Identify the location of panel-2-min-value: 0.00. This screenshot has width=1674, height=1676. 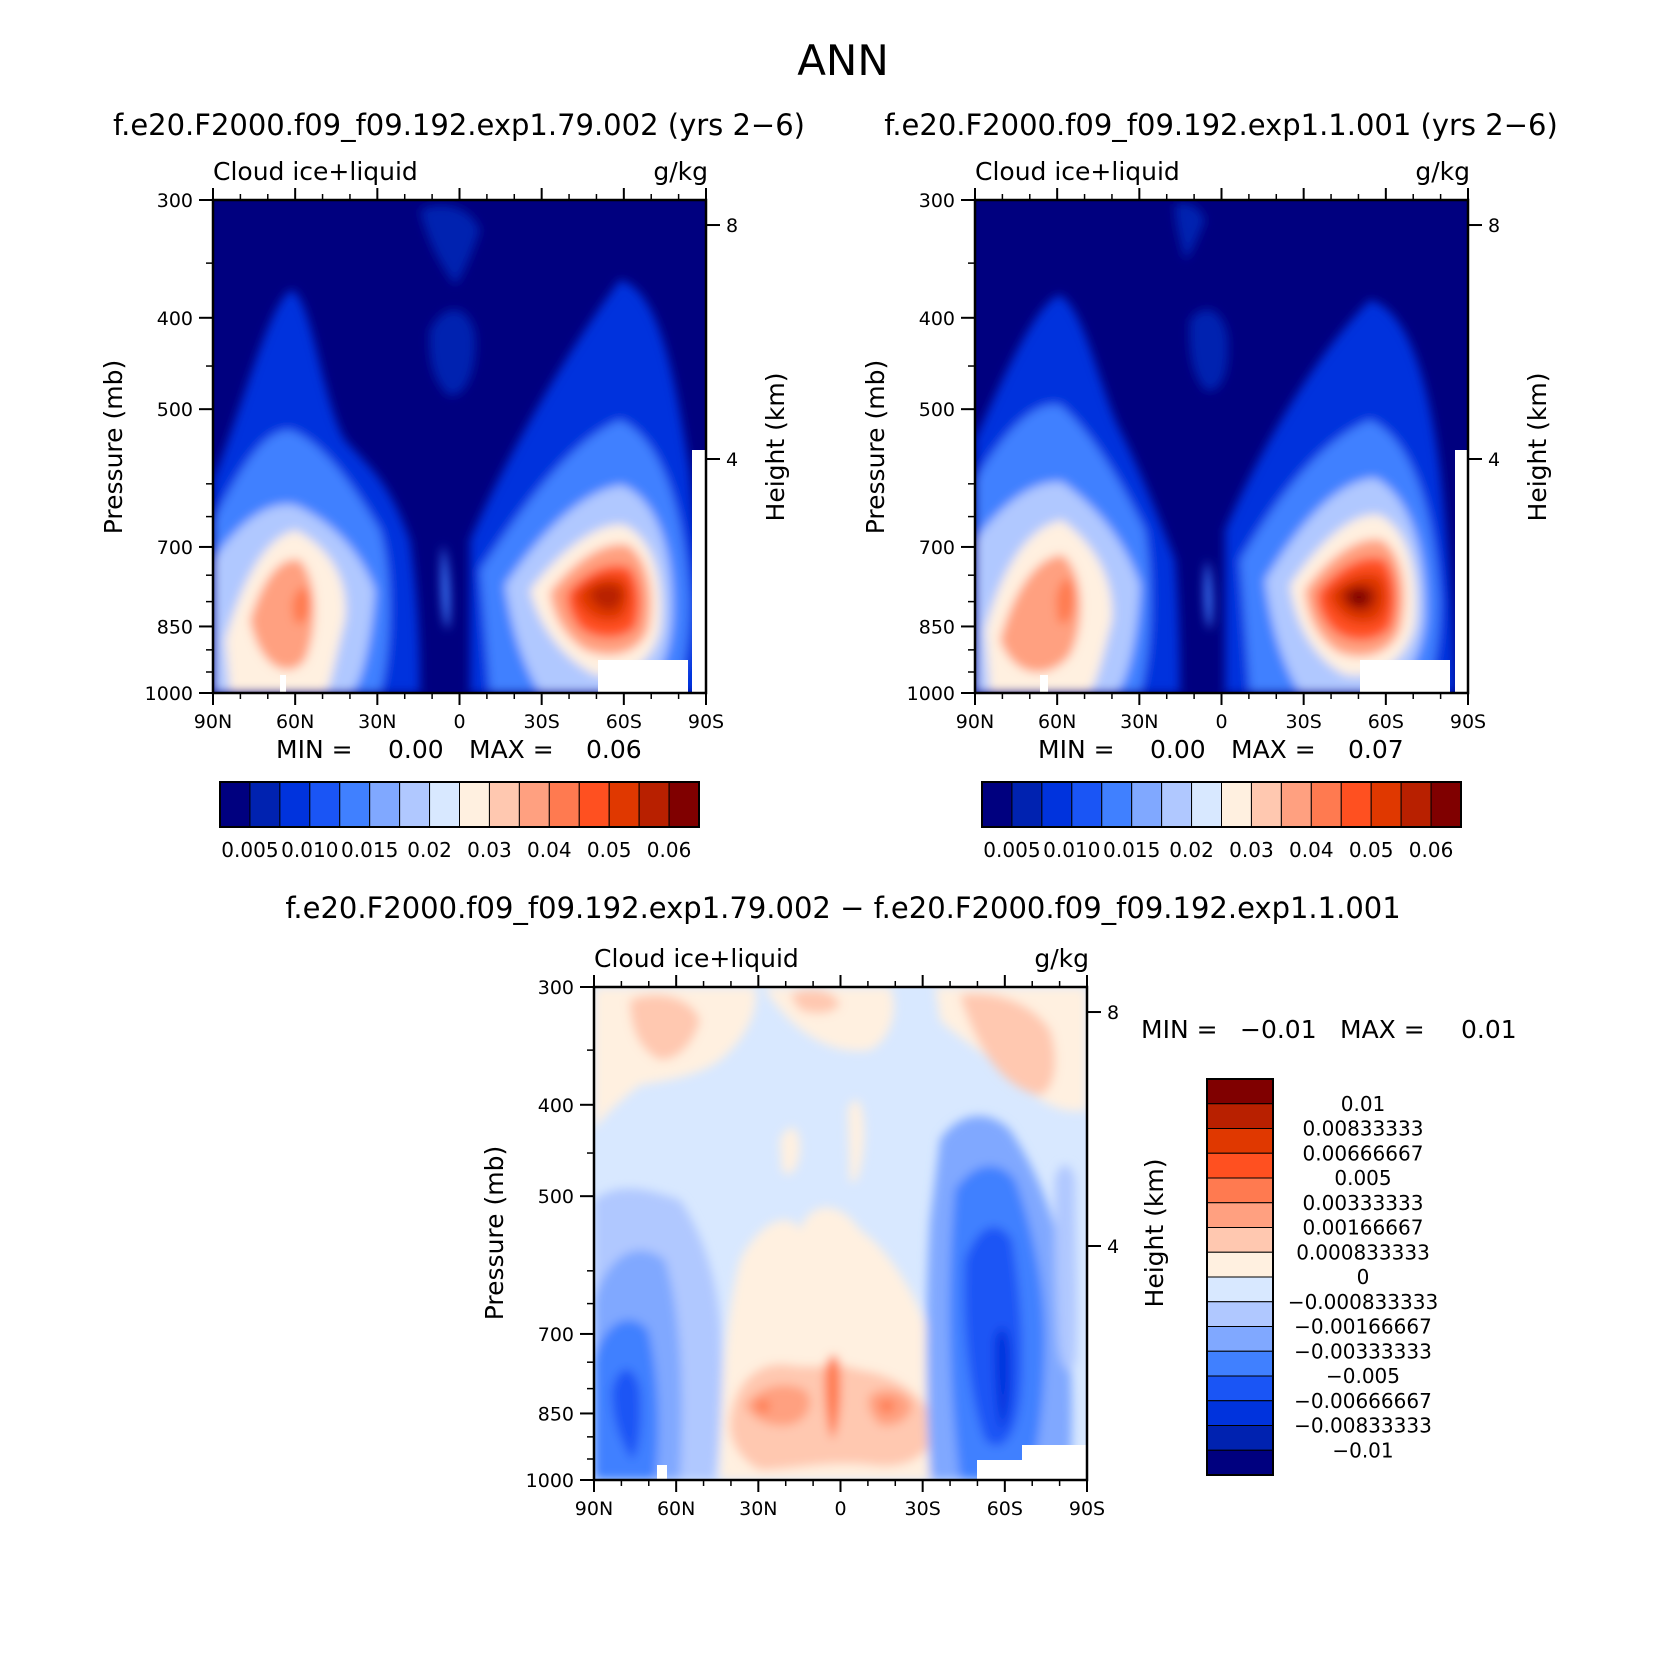
(1178, 749).